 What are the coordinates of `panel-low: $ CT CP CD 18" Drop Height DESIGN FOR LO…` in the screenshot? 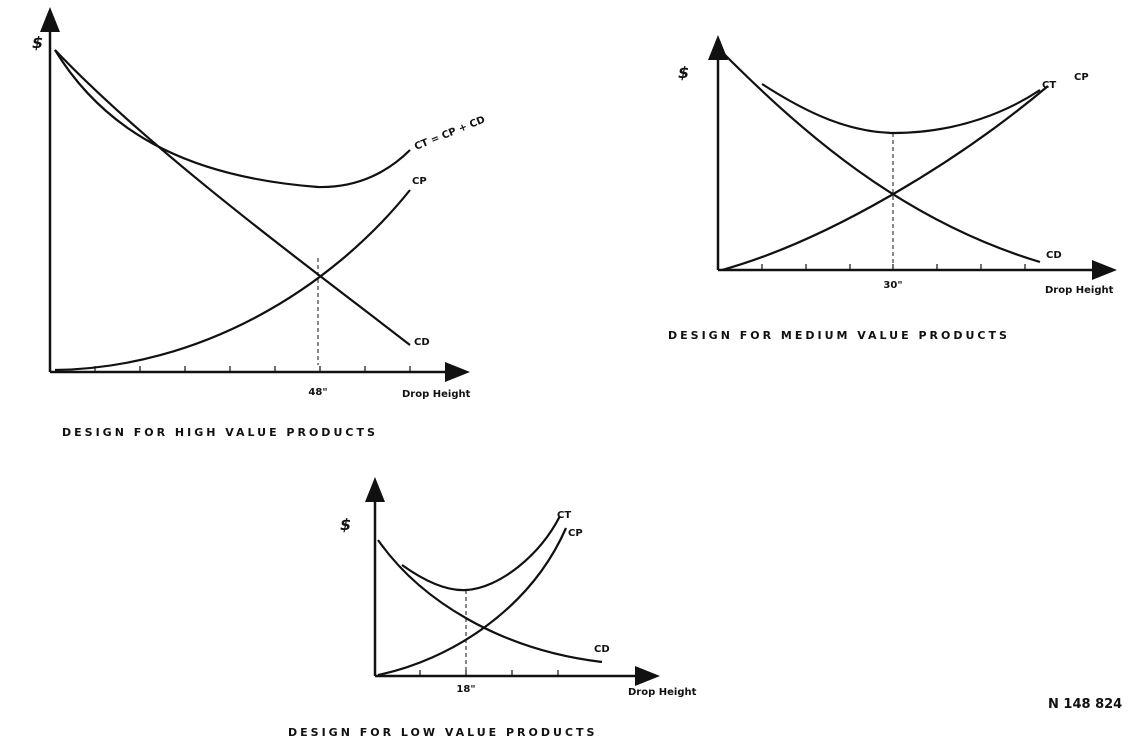 It's located at (492, 608).